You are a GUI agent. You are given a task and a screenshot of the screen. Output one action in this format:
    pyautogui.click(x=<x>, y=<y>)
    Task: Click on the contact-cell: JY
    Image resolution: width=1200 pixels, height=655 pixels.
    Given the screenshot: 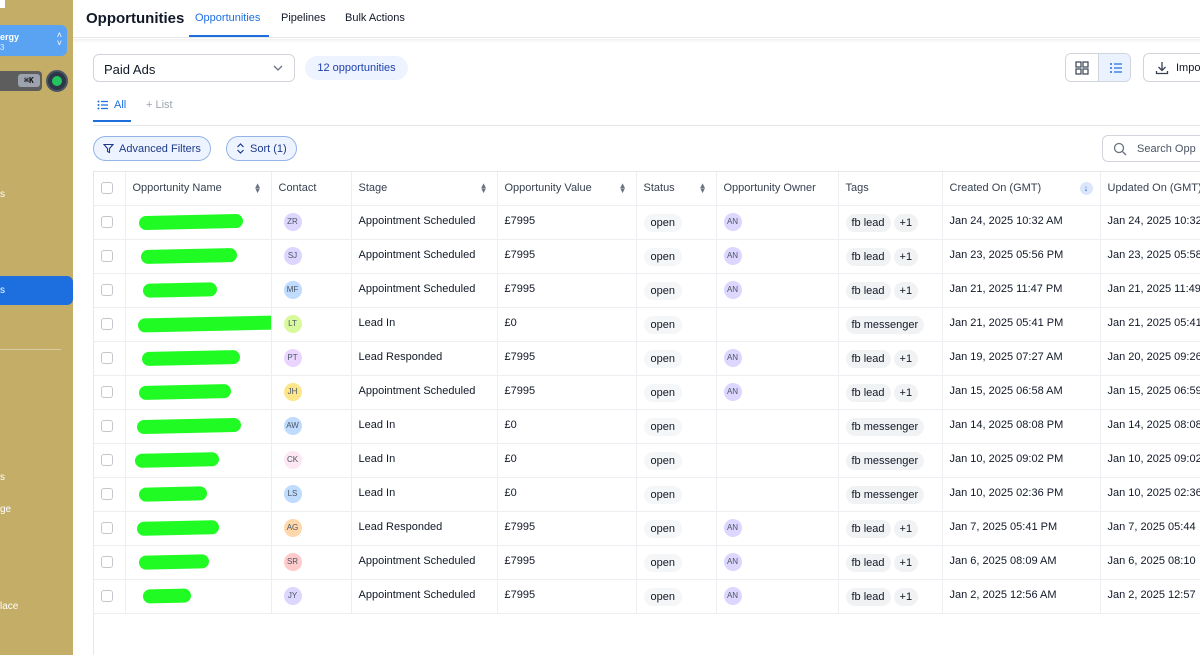 What is the action you would take?
    pyautogui.click(x=311, y=596)
    